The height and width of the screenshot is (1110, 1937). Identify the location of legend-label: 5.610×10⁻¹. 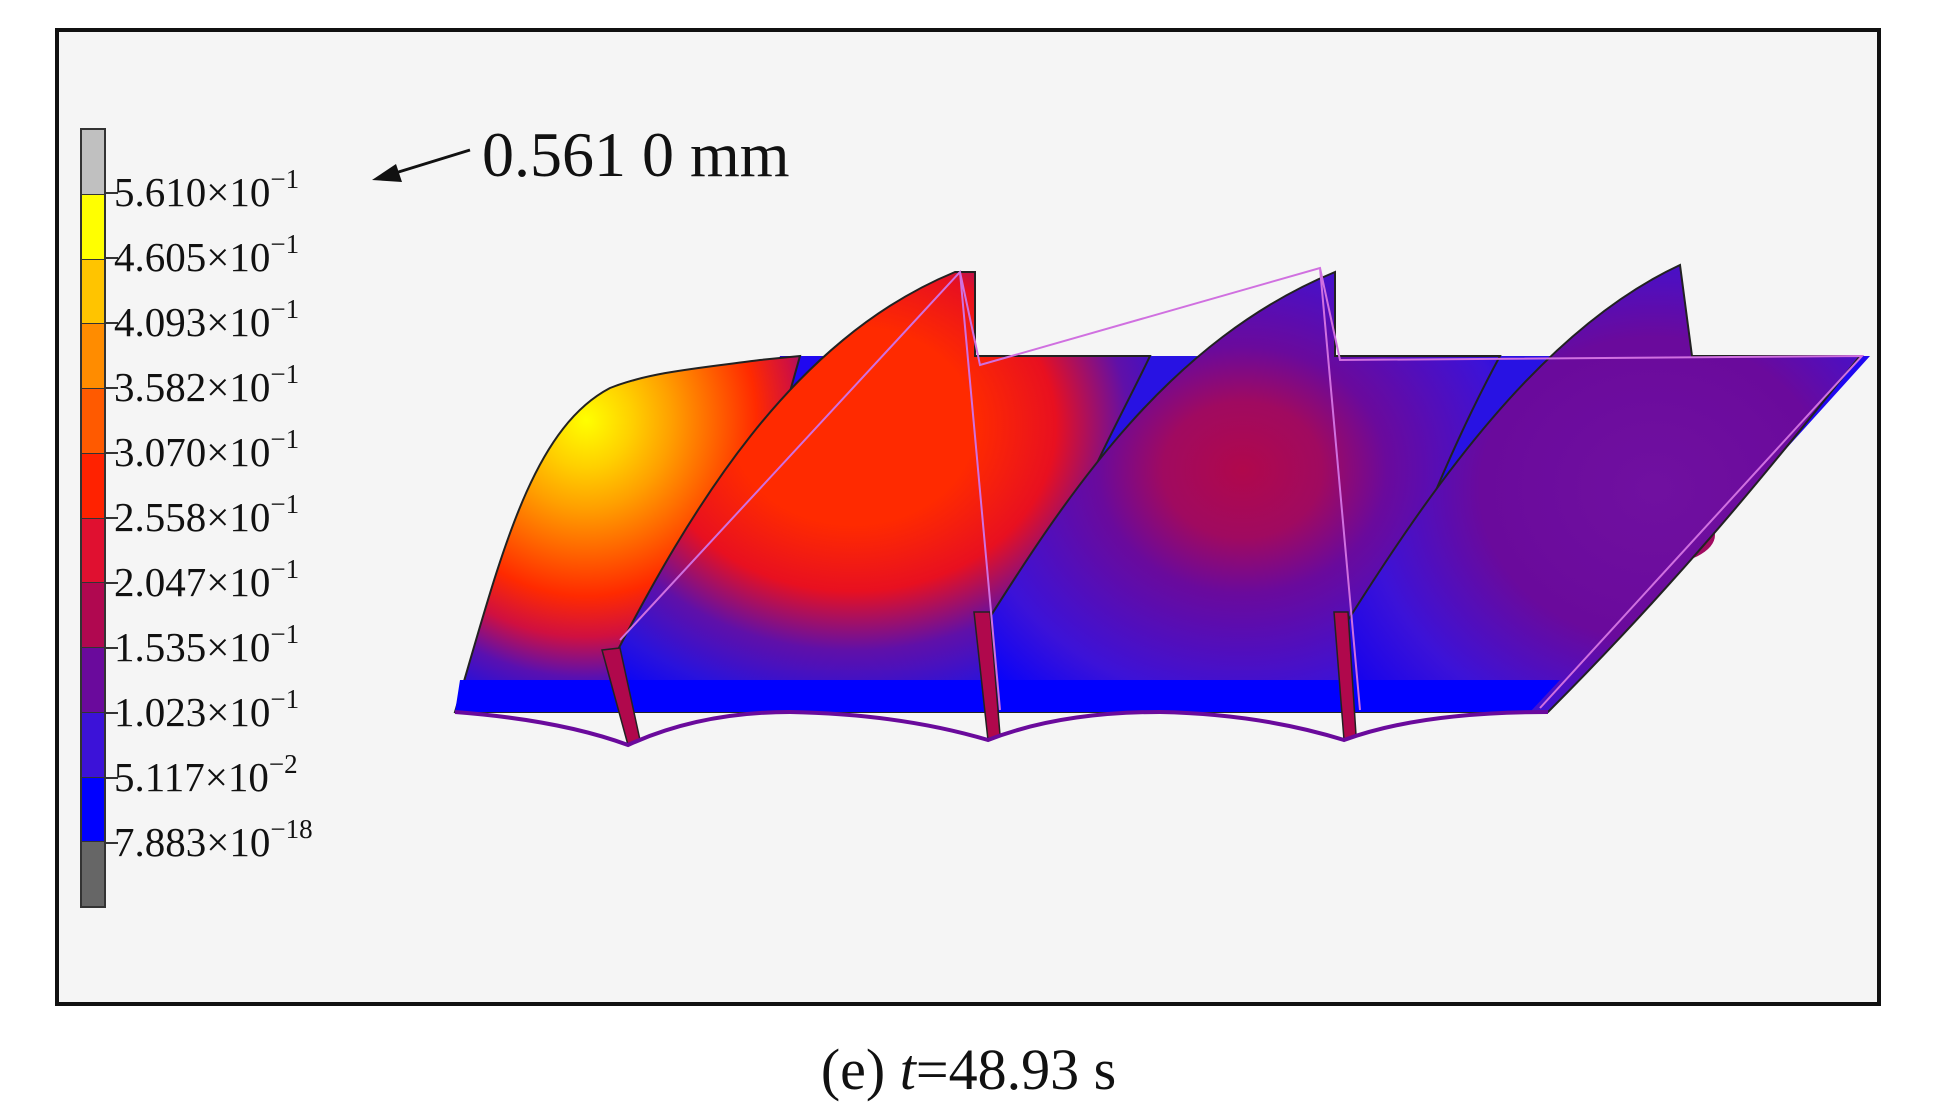
(207, 189).